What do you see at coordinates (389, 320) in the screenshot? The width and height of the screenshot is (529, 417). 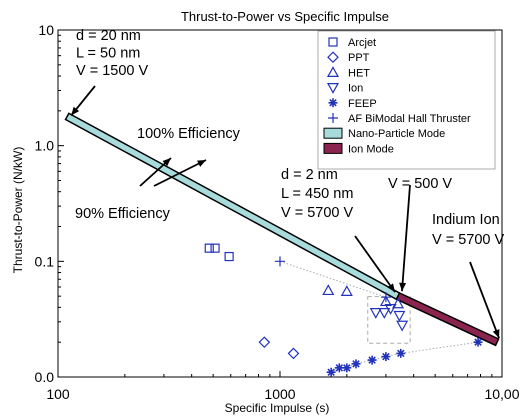 I see `ion-cluster-box` at bounding box center [389, 320].